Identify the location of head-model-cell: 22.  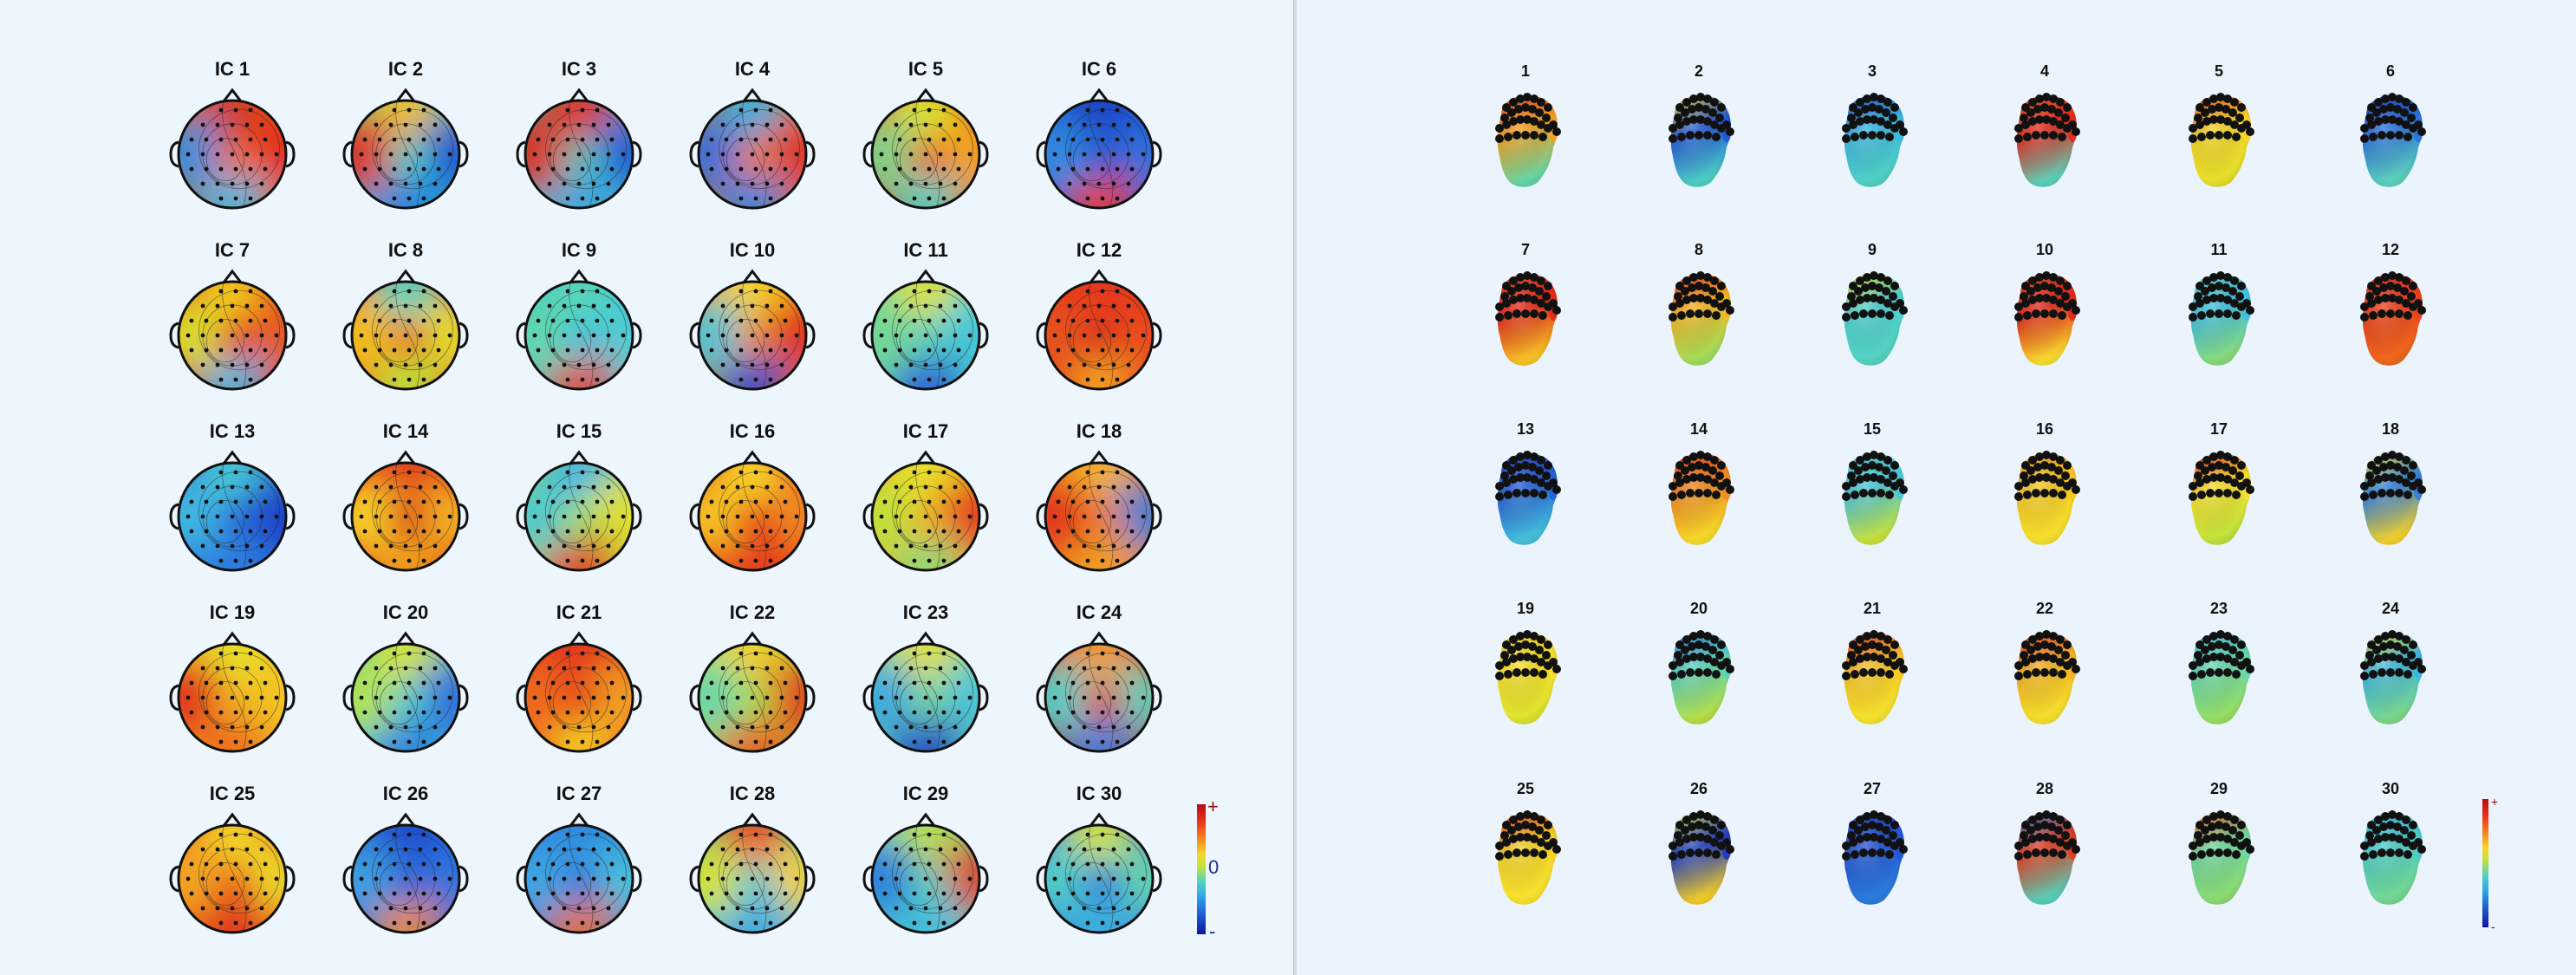
(2044, 673).